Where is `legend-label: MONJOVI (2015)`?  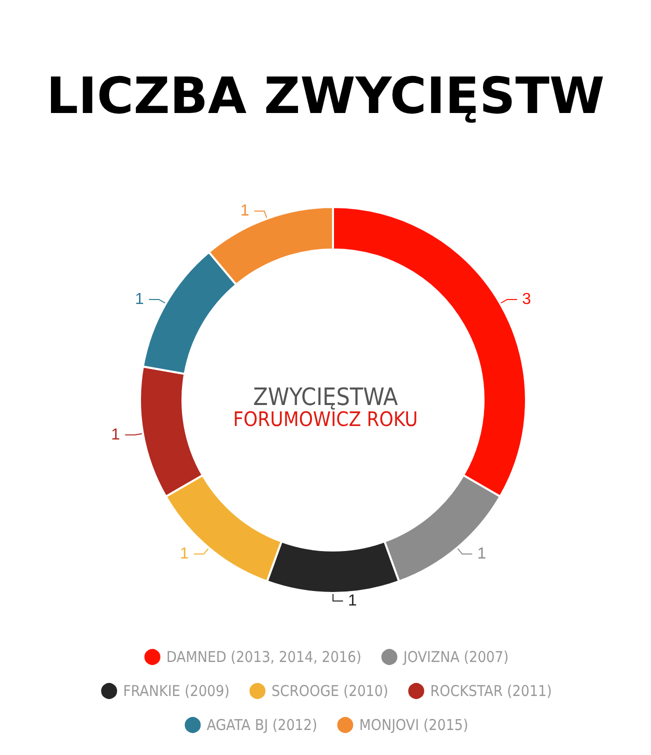
legend-label: MONJOVI (2015) is located at coordinates (413, 725).